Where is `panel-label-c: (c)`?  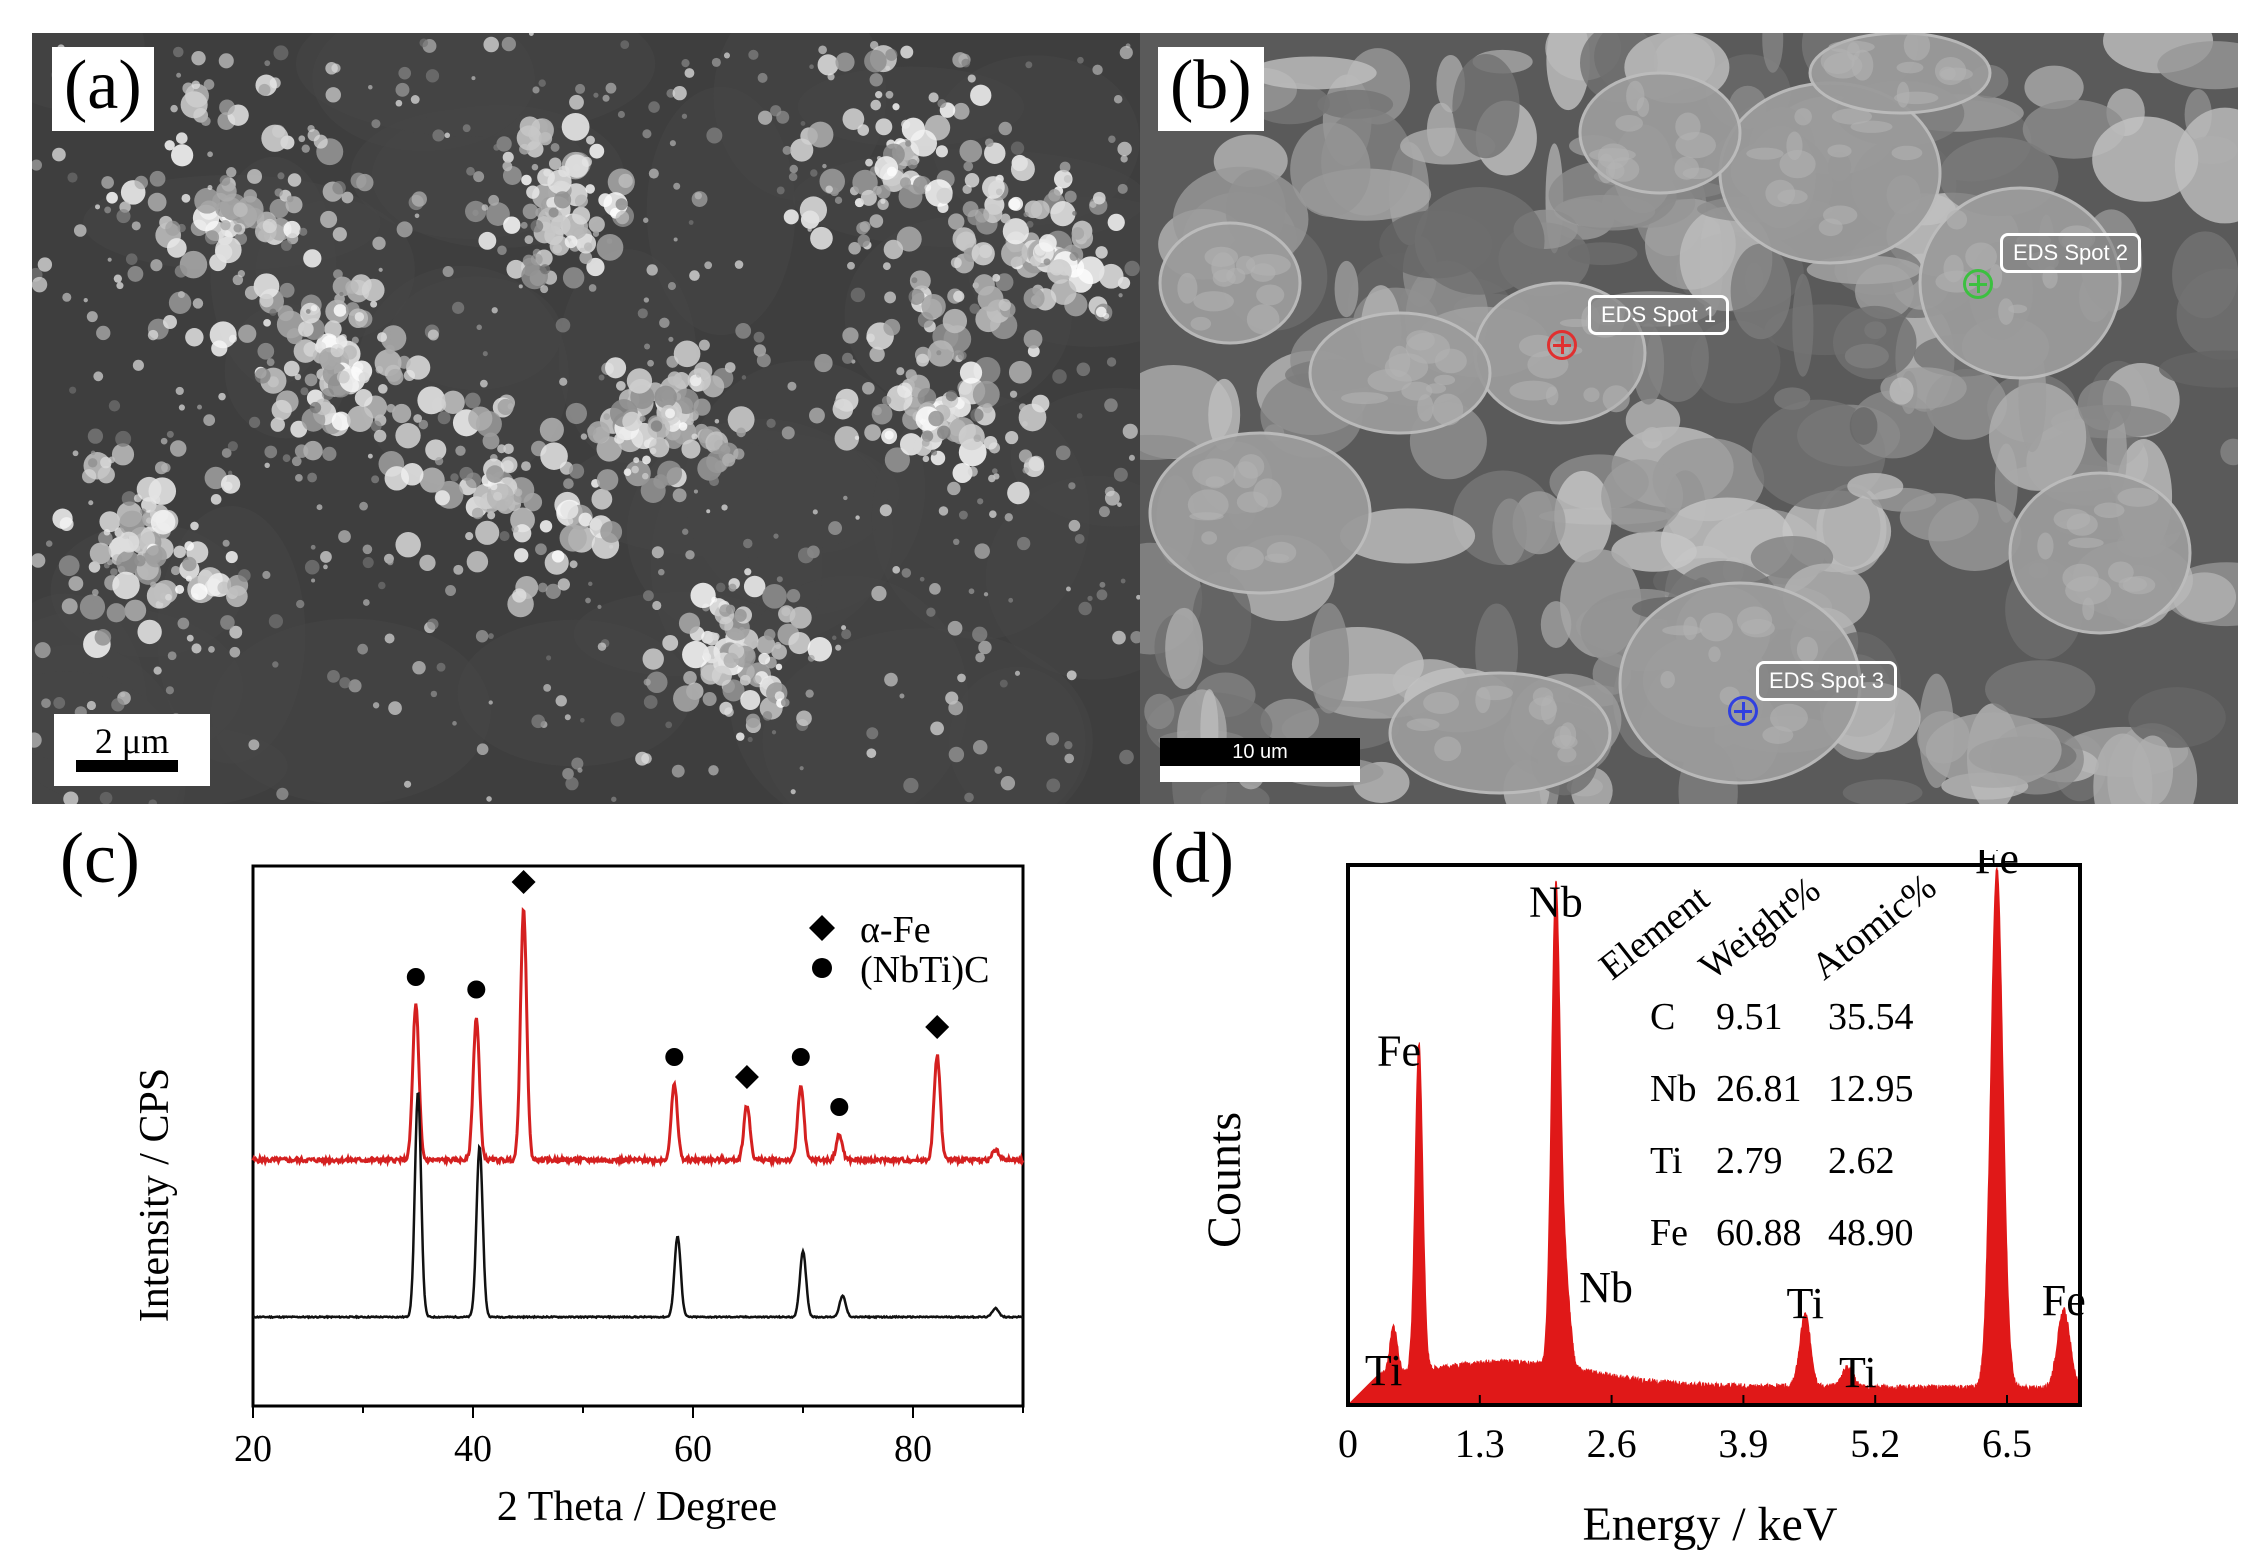
panel-label-c: (c) is located at coordinates (100, 858).